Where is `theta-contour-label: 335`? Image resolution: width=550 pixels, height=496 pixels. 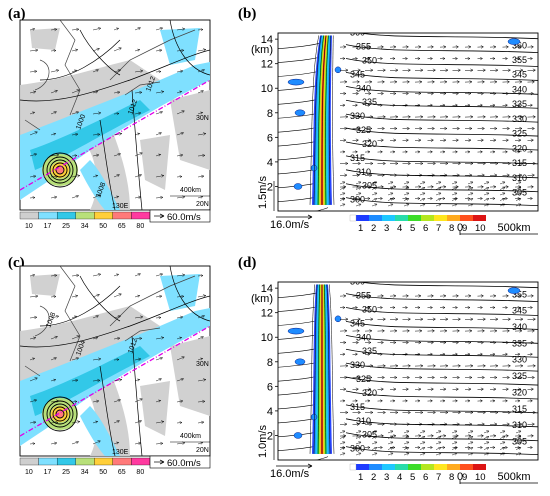 theta-contour-label: 335 is located at coordinates (369, 351).